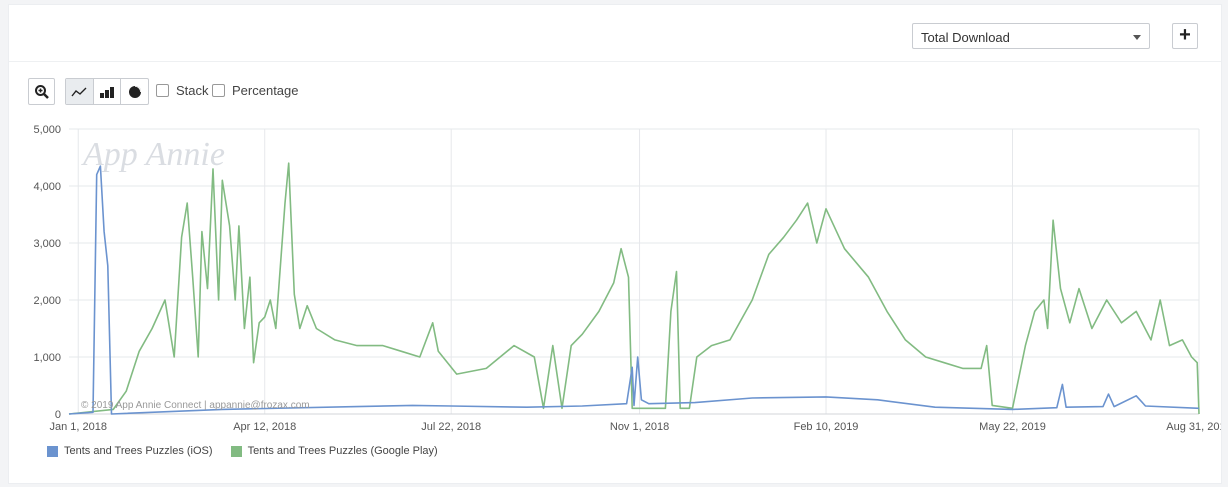 Image resolution: width=1228 pixels, height=487 pixels. Describe the element at coordinates (265, 90) in the screenshot. I see `percentage-label: Percentage` at that location.